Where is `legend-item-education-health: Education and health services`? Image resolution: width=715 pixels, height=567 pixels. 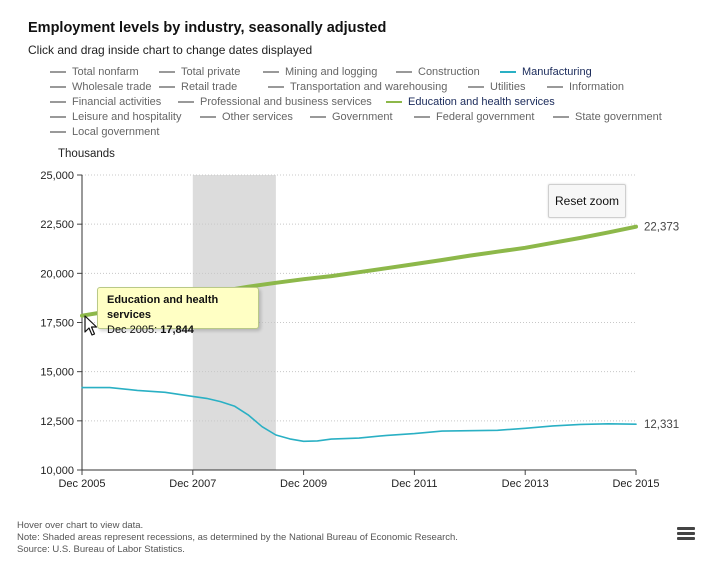
legend-item-education-health: Education and health services is located at coordinates (470, 102).